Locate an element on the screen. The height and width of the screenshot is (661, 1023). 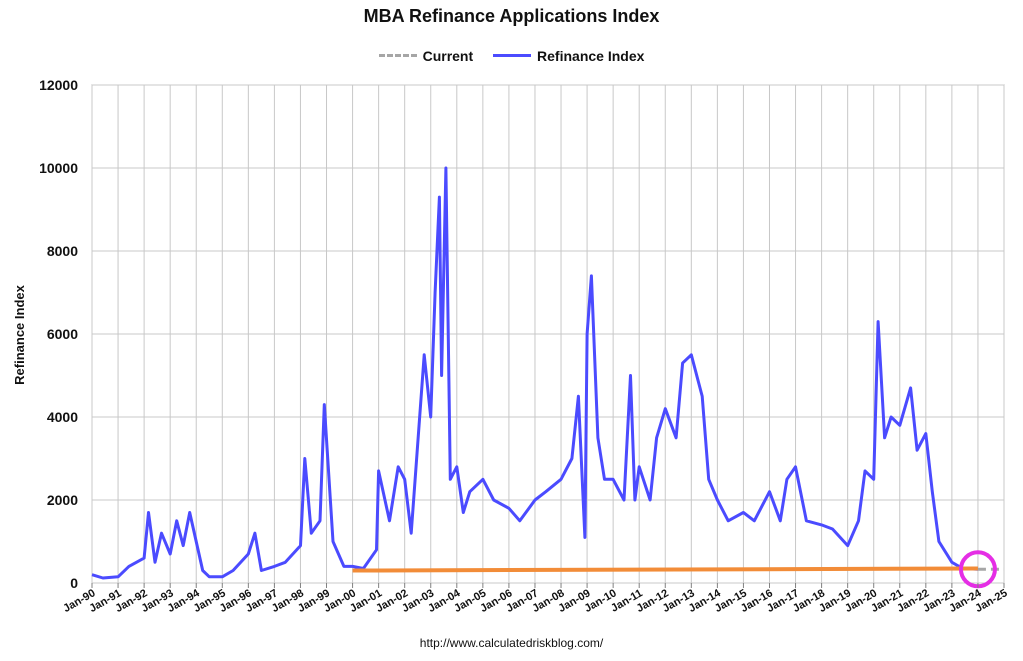
y-tick-label: 2000 is located at coordinates (62, 500).